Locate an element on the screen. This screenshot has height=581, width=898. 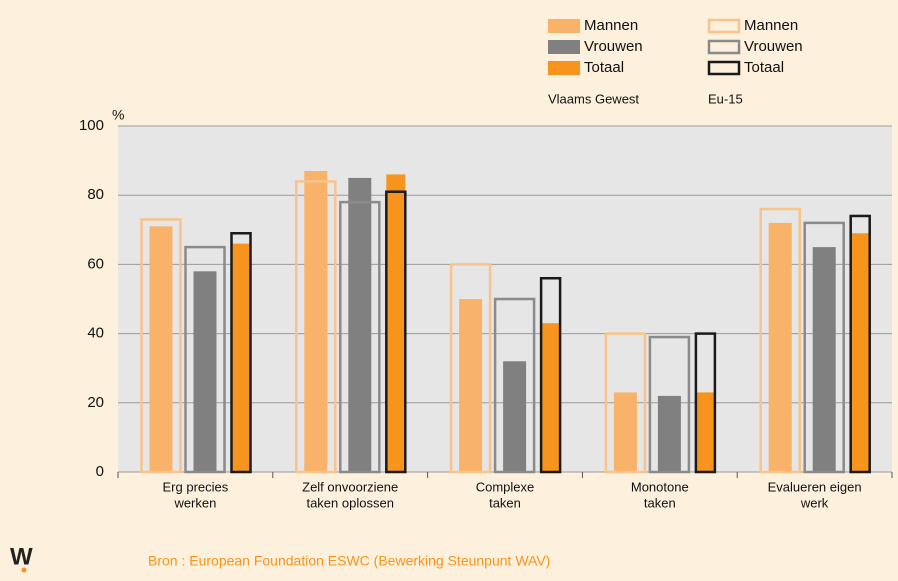
y-axis-label: % is located at coordinates (118, 115).